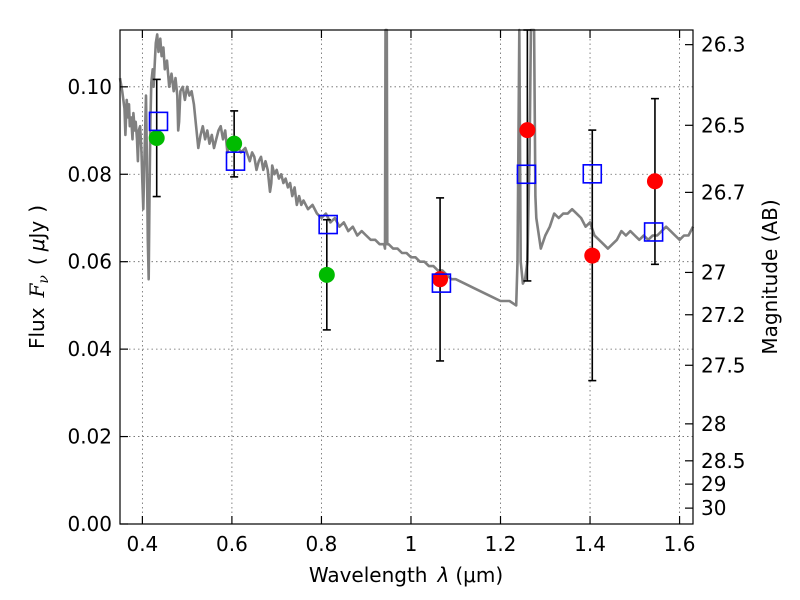 This screenshot has height=600, width=800. Describe the element at coordinates (411, 544) in the screenshot. I see `x-tick-label: 1` at that location.